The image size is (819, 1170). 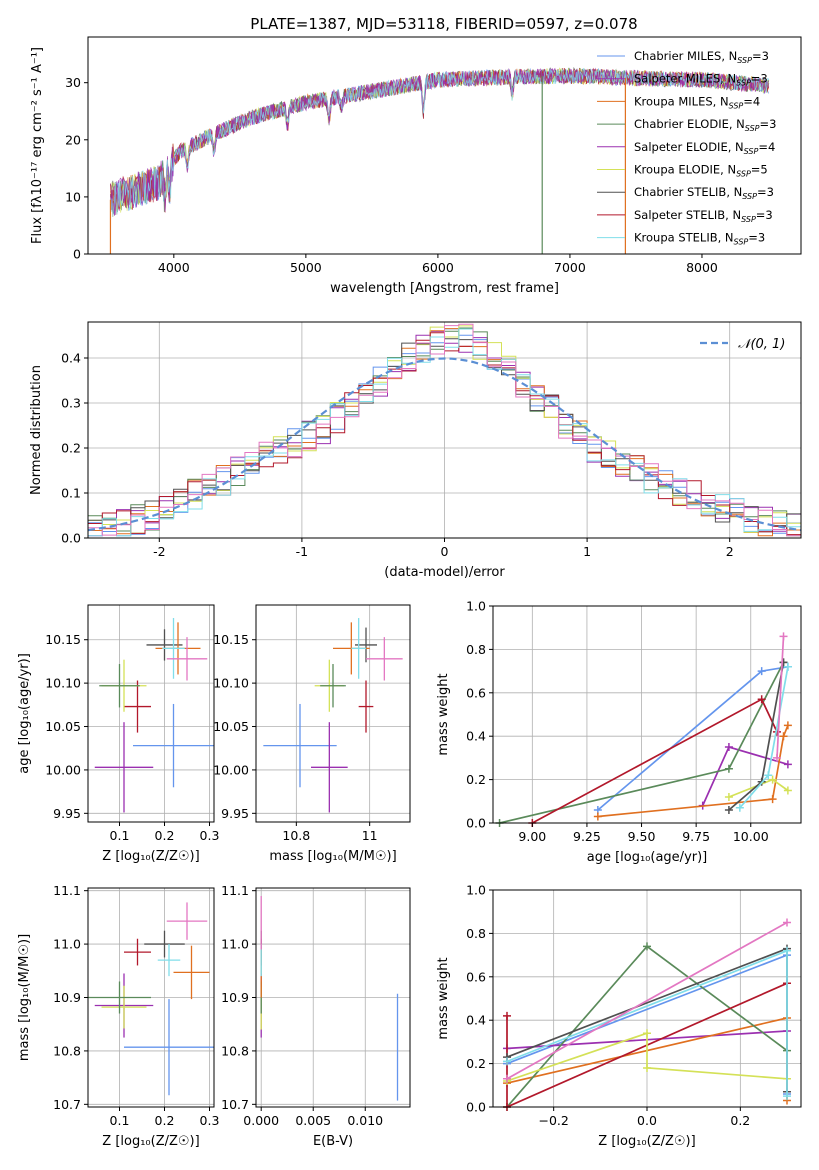 I want to click on x-tick-label: 0.3, so click(x=210, y=1120).